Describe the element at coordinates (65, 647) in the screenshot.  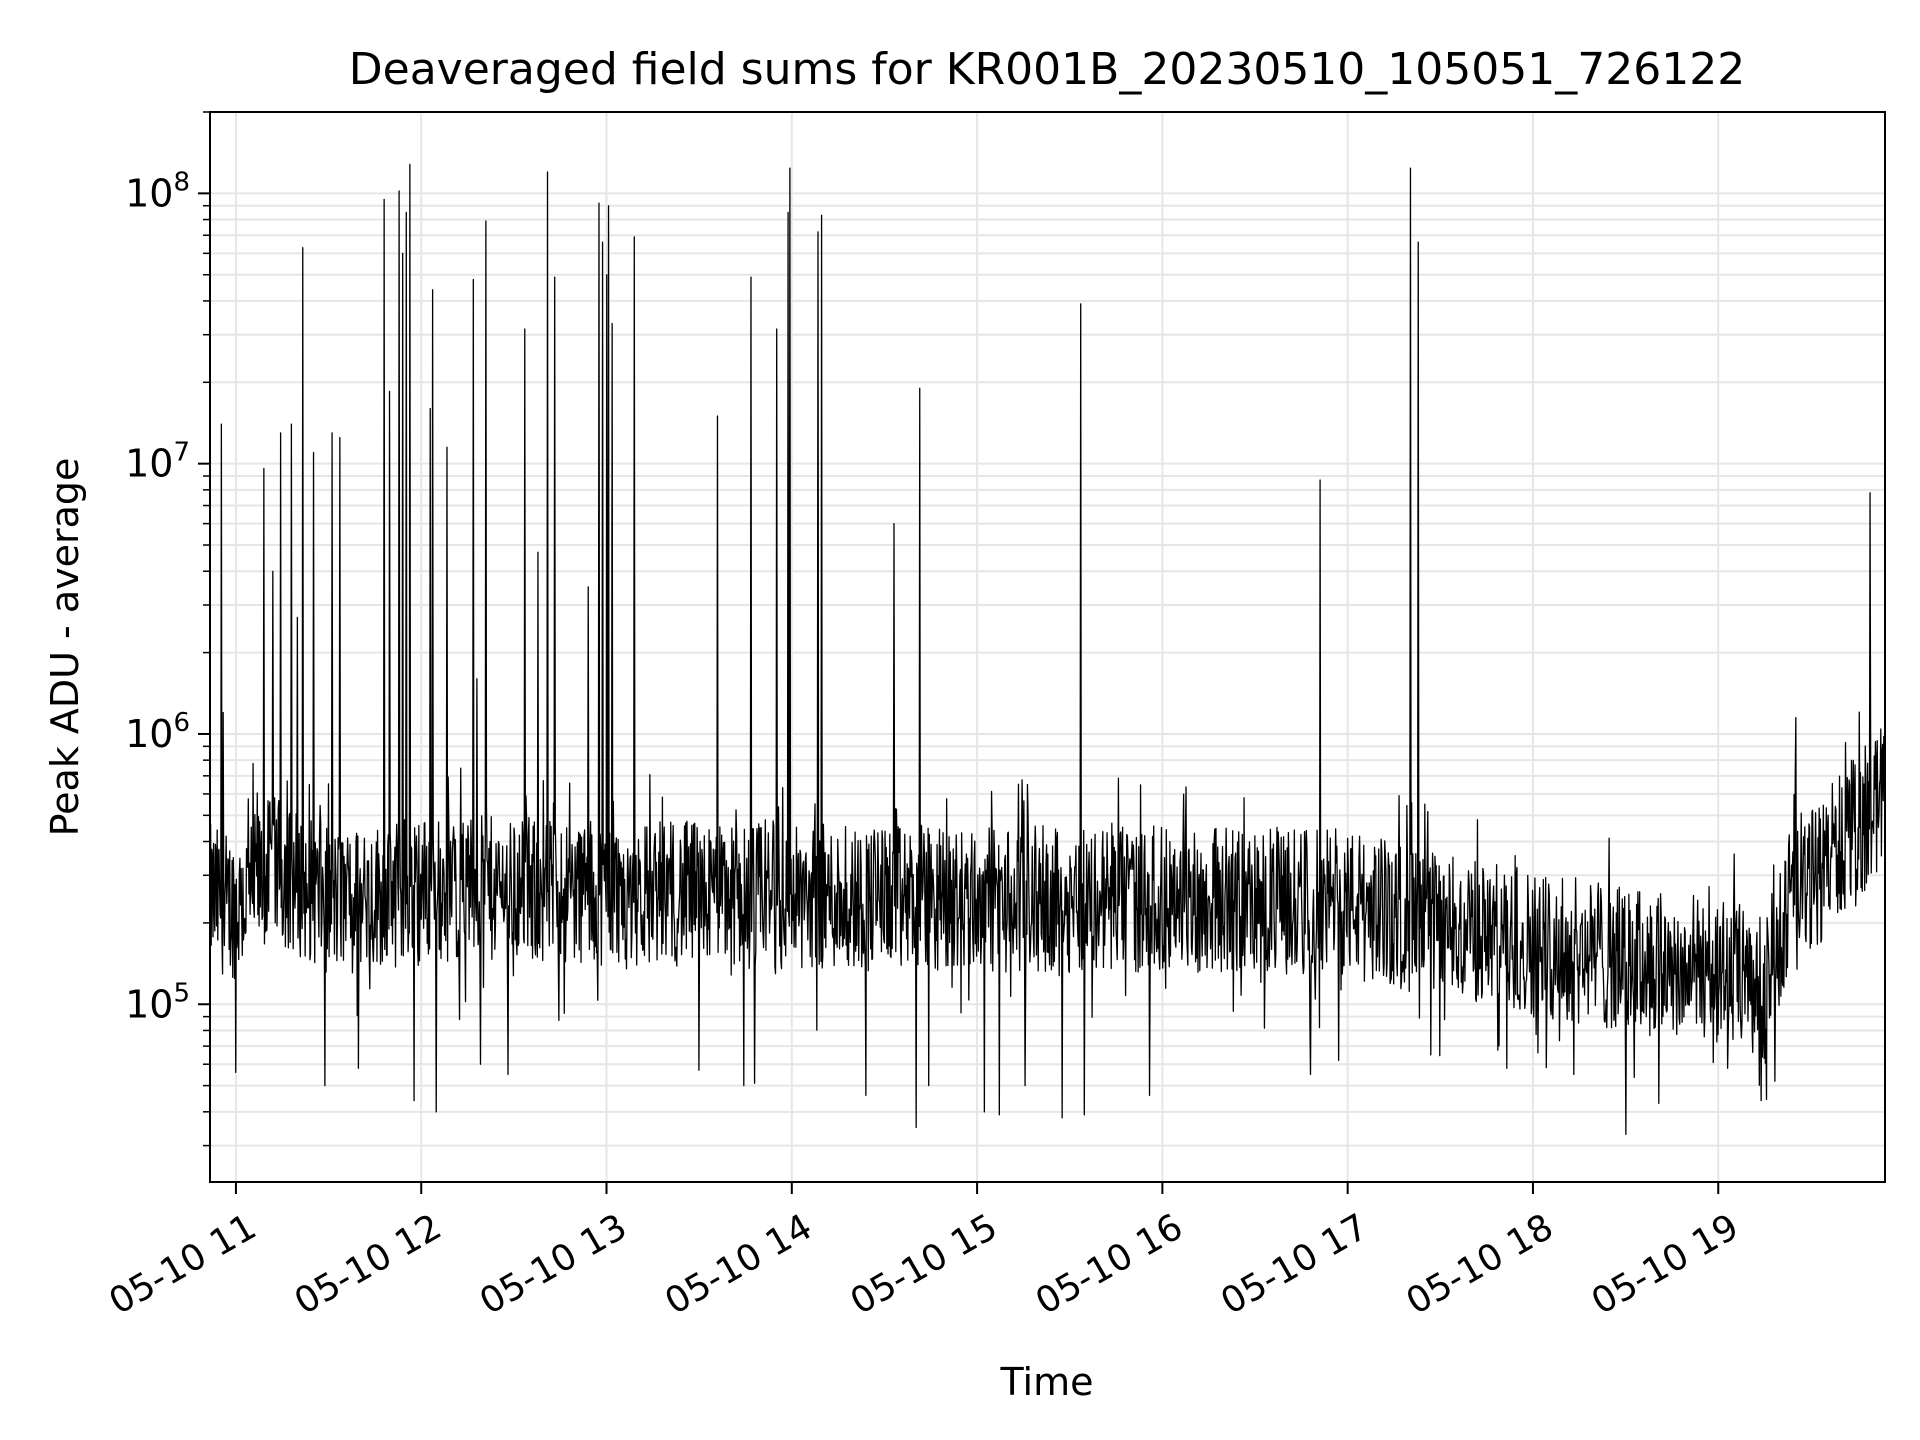
I see `y-axis-label: Peak ADU - average` at that location.